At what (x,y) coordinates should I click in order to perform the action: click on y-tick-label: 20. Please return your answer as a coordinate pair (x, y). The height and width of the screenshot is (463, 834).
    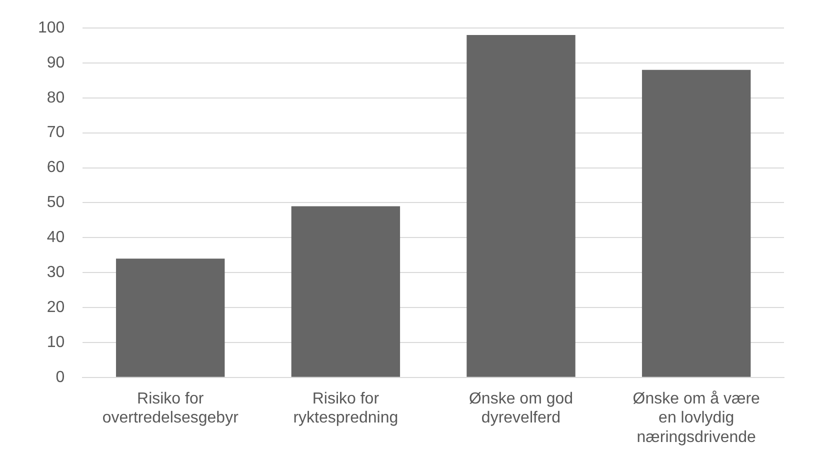
    Looking at the image, I should click on (55, 307).